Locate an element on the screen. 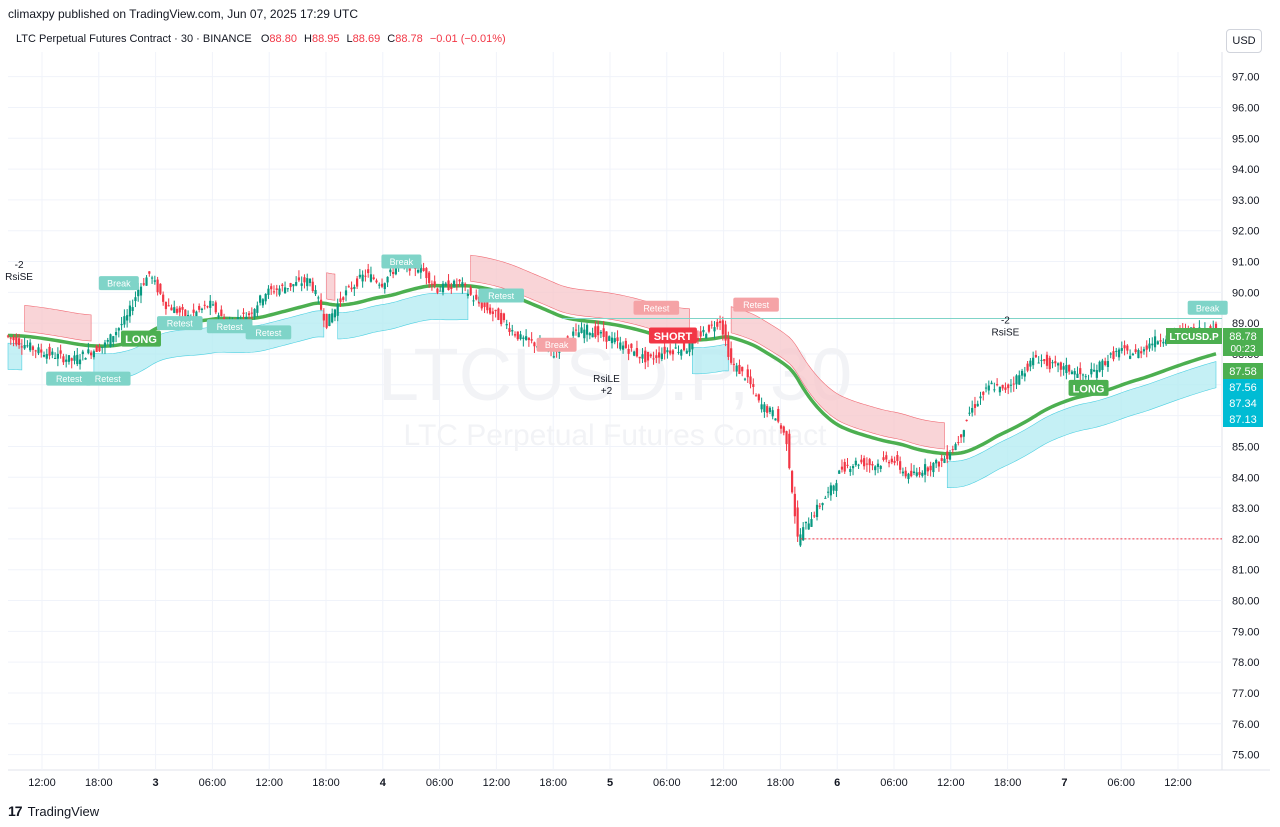  tradingview-icon: 17 is located at coordinates (15, 811).